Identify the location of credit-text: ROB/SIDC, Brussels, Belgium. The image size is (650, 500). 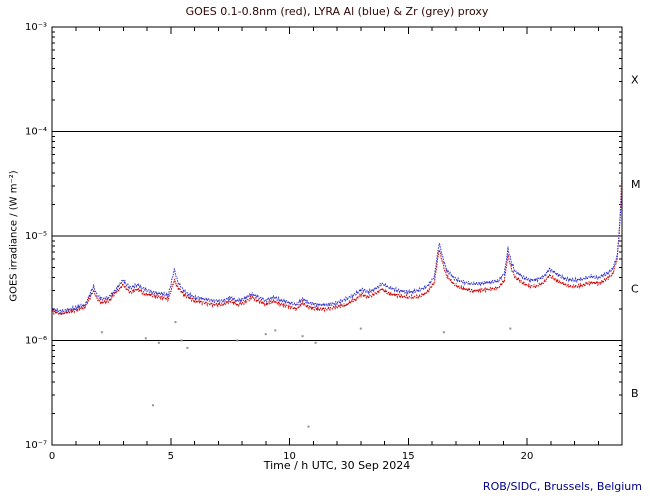
(562, 486).